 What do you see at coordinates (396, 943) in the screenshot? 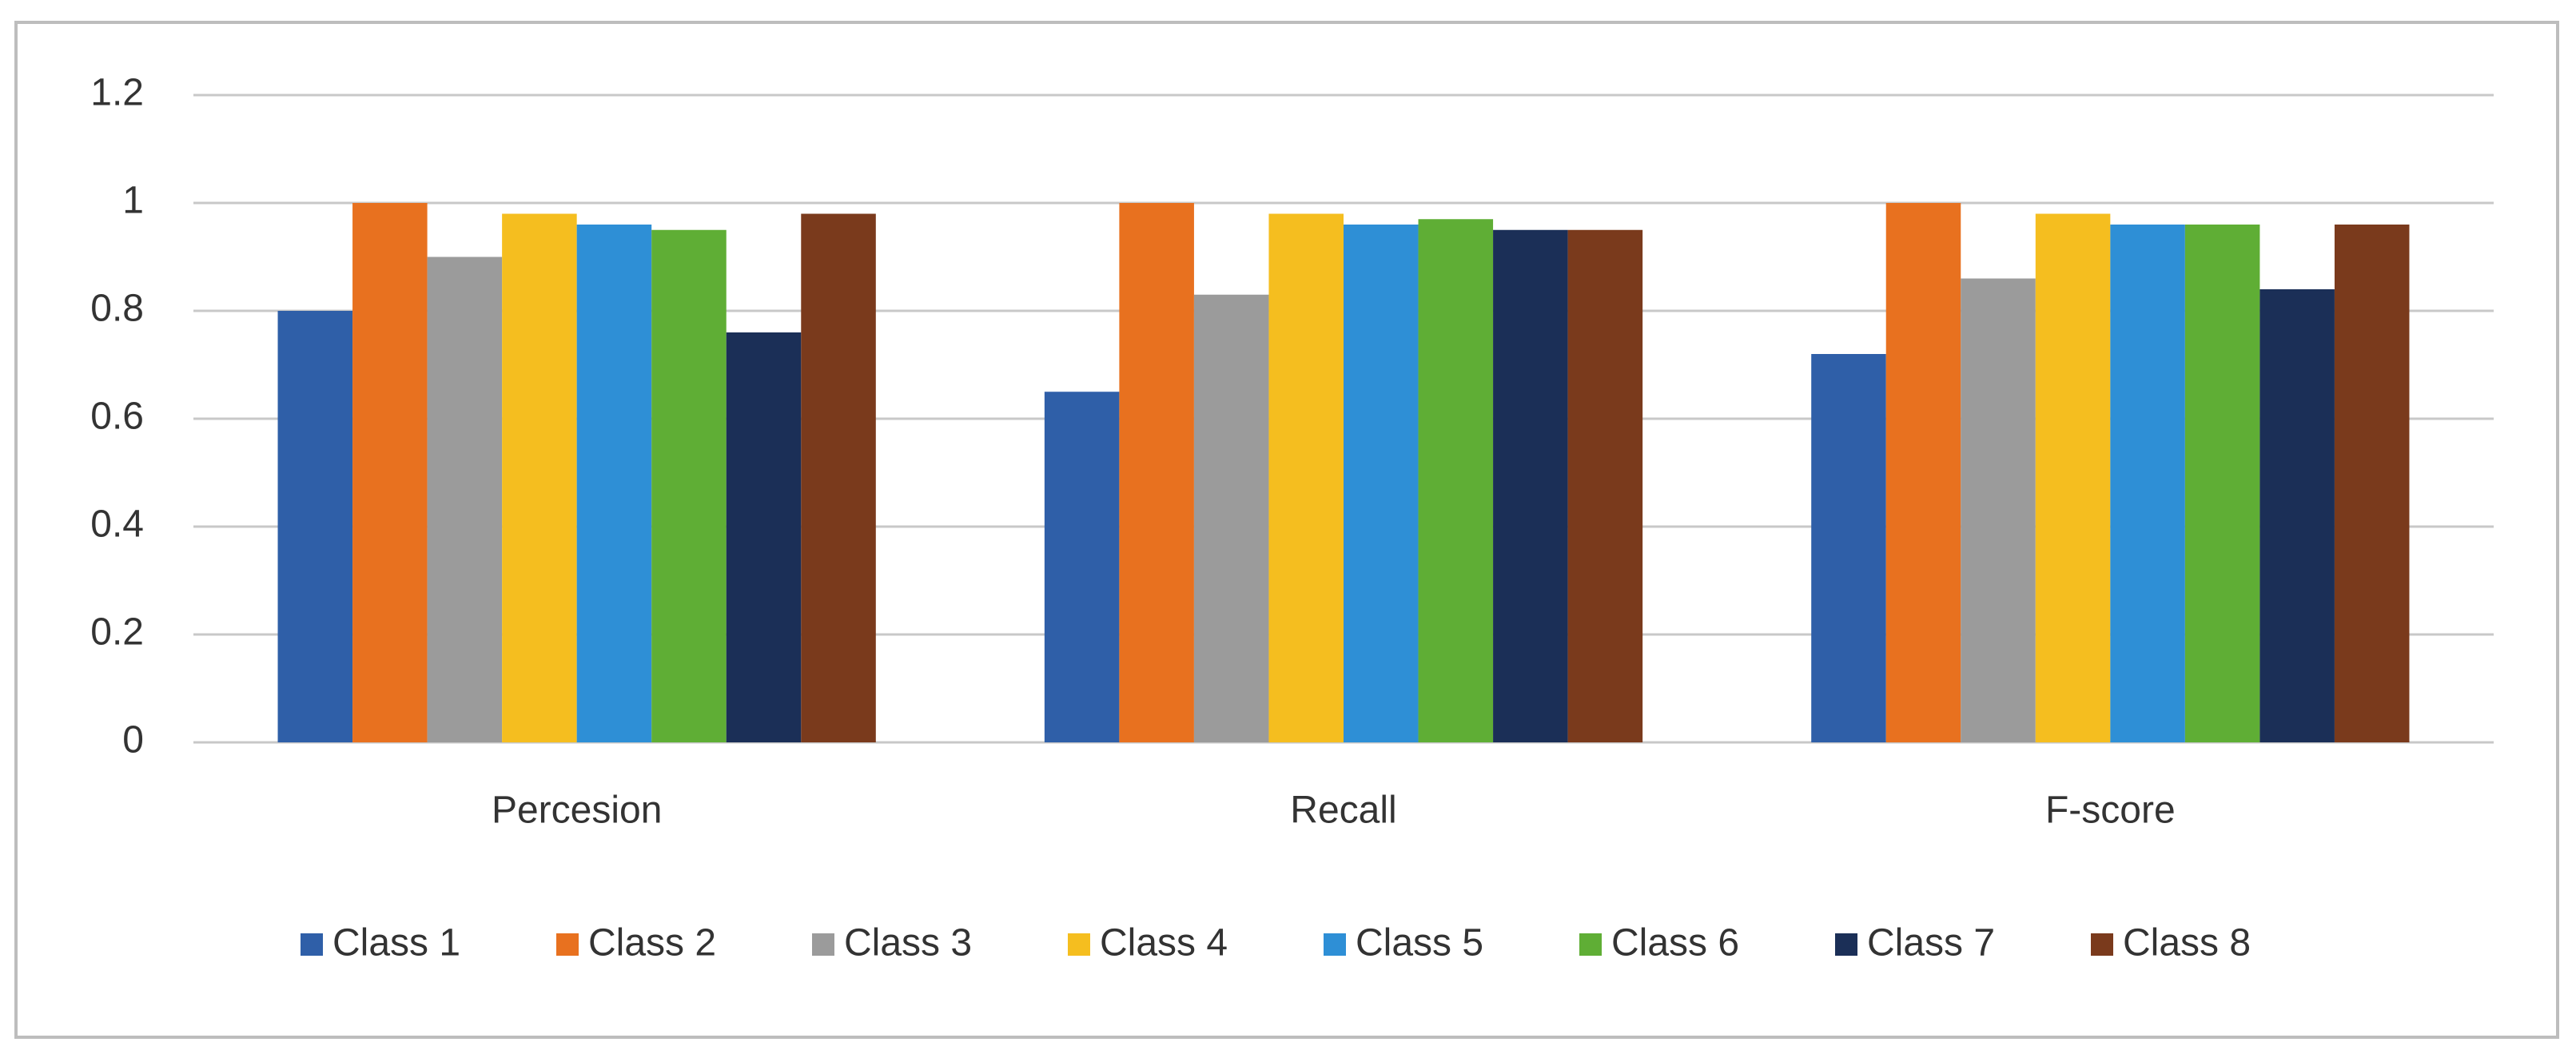
I see `legend-label: Class 1` at bounding box center [396, 943].